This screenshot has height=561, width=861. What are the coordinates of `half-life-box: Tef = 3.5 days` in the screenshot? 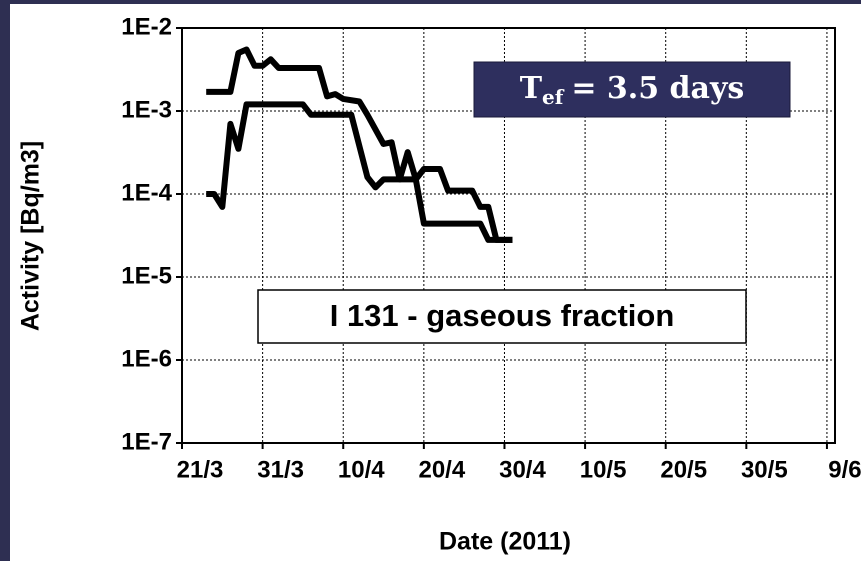 It's located at (632, 89).